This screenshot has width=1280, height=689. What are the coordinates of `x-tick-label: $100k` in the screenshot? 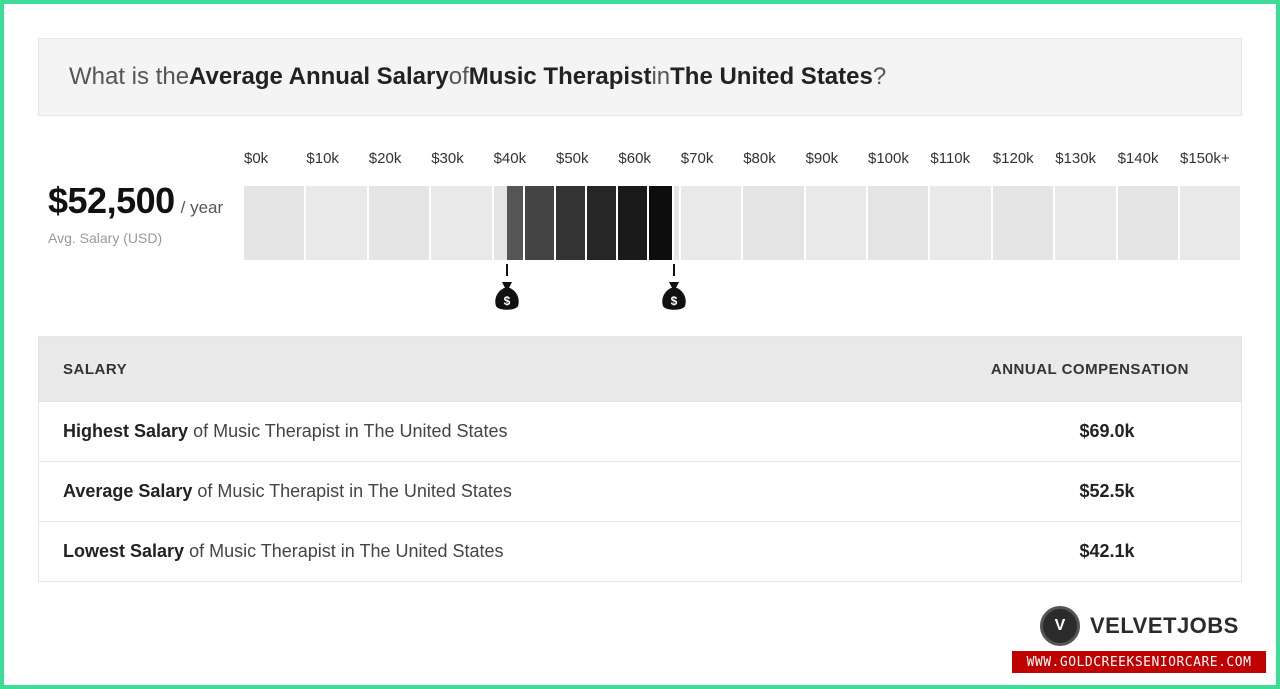 It's located at (888, 158).